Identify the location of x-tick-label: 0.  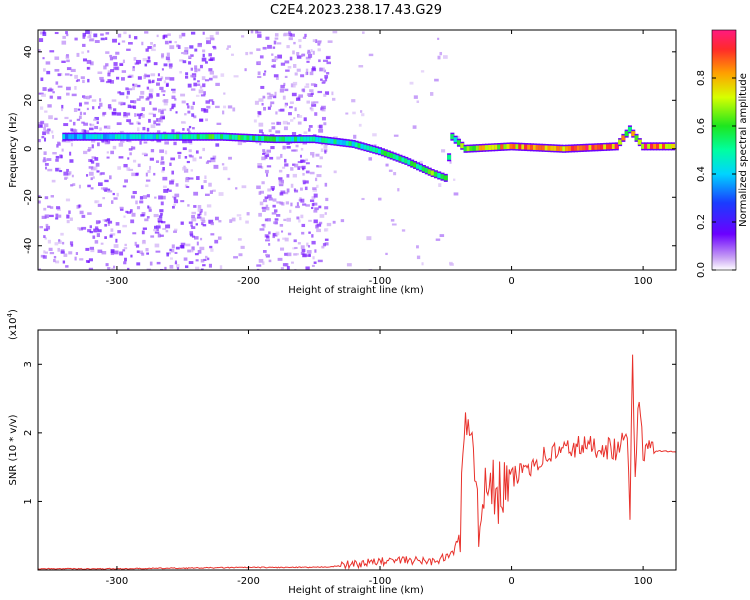
(511, 281).